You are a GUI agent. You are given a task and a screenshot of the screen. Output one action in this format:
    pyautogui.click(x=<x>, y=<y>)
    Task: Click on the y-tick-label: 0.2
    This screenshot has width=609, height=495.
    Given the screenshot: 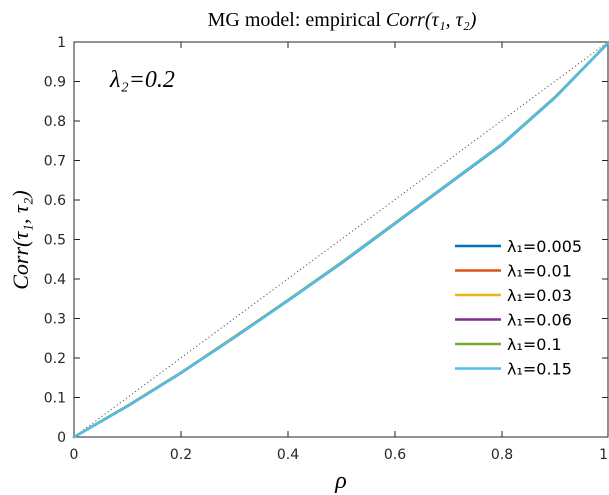 What is the action you would take?
    pyautogui.click(x=55, y=359)
    